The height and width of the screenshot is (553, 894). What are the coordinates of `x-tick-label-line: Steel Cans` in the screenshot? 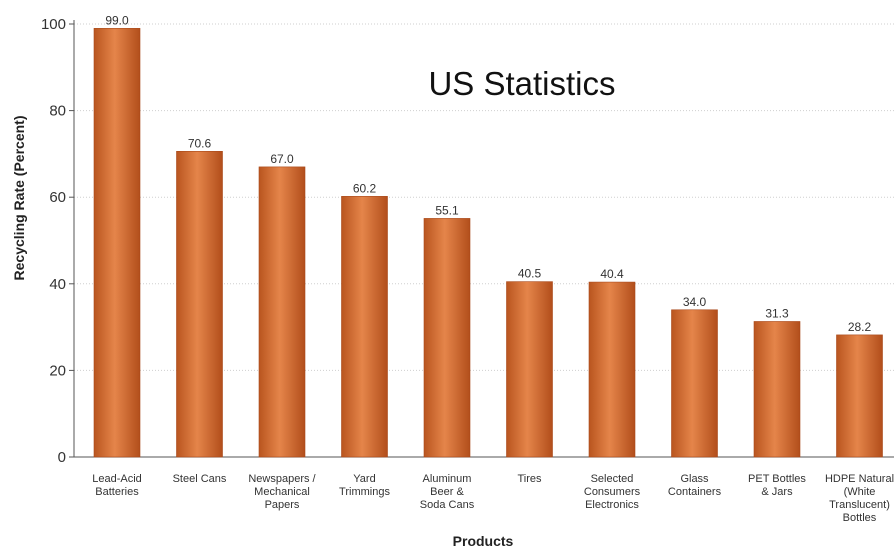 It's located at (200, 479).